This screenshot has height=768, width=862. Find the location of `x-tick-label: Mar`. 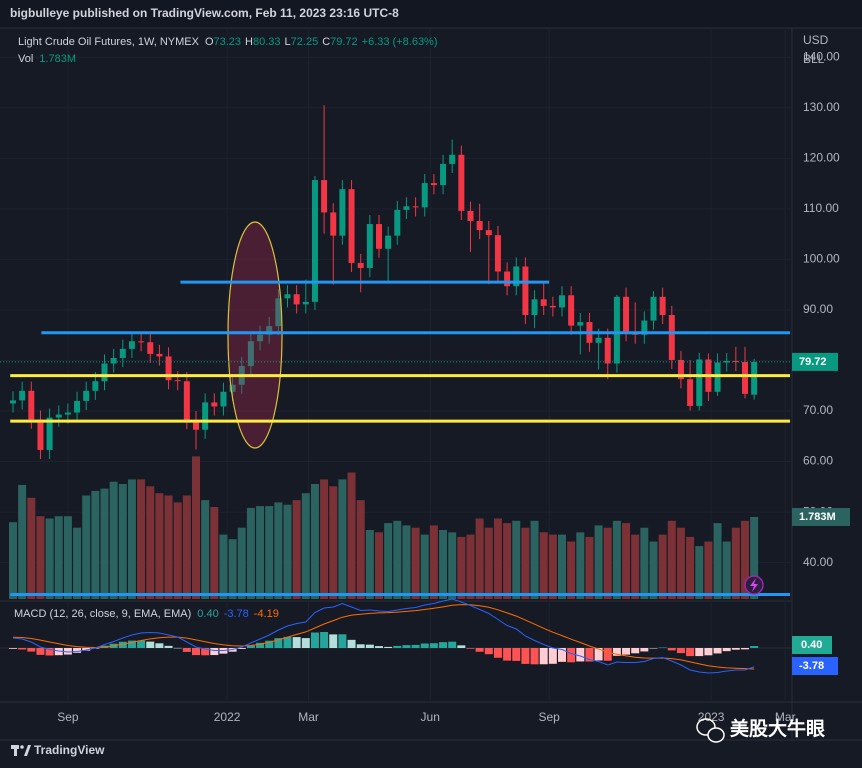

x-tick-label: Mar is located at coordinates (785, 717).